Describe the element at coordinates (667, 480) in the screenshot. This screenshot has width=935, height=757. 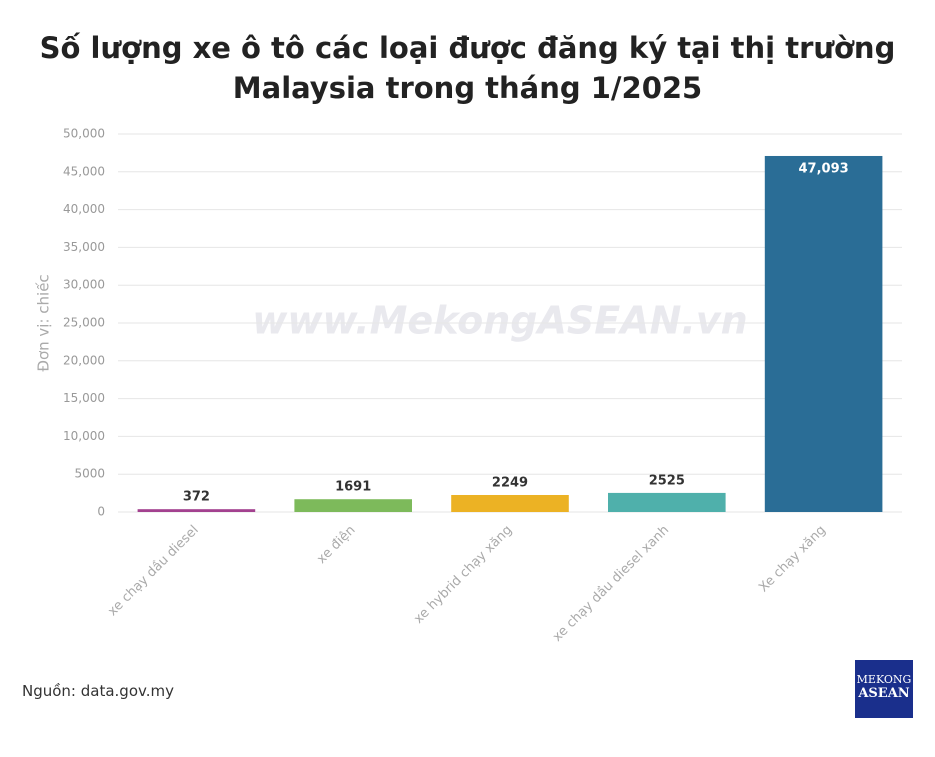
I see `value-label: 2525` at that location.